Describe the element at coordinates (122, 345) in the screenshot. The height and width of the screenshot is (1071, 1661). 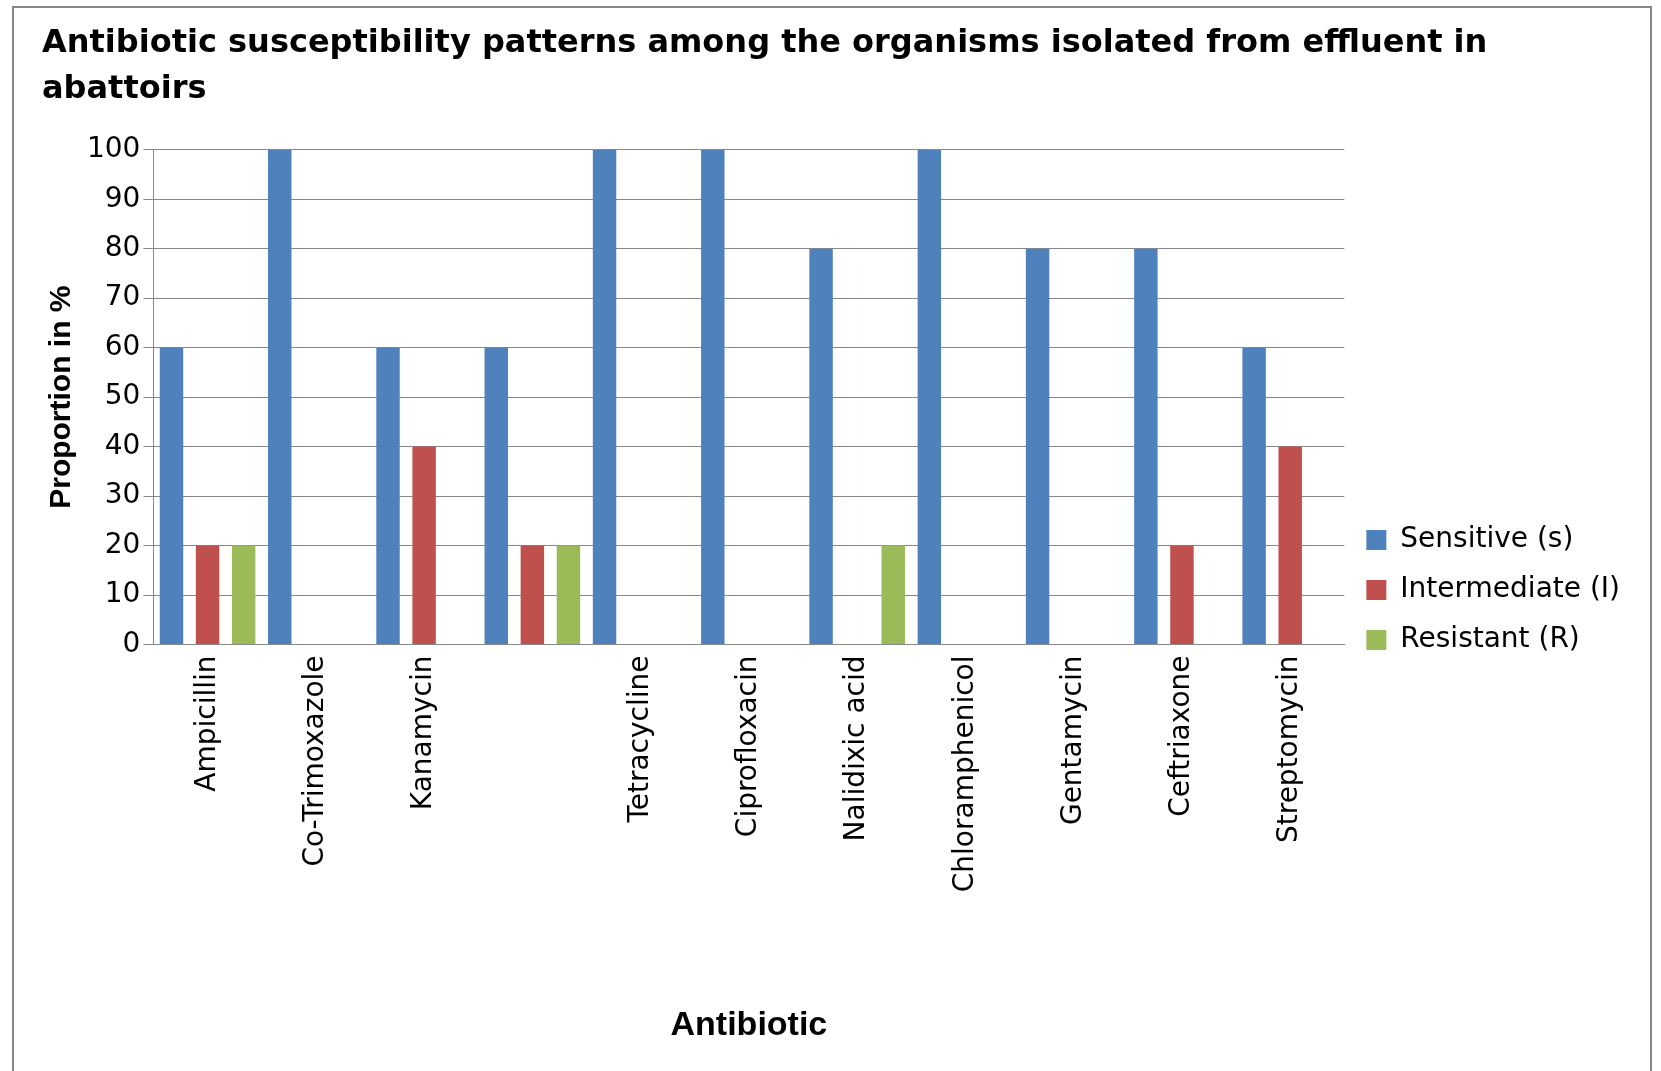
I see `y-tick-label: 60` at that location.